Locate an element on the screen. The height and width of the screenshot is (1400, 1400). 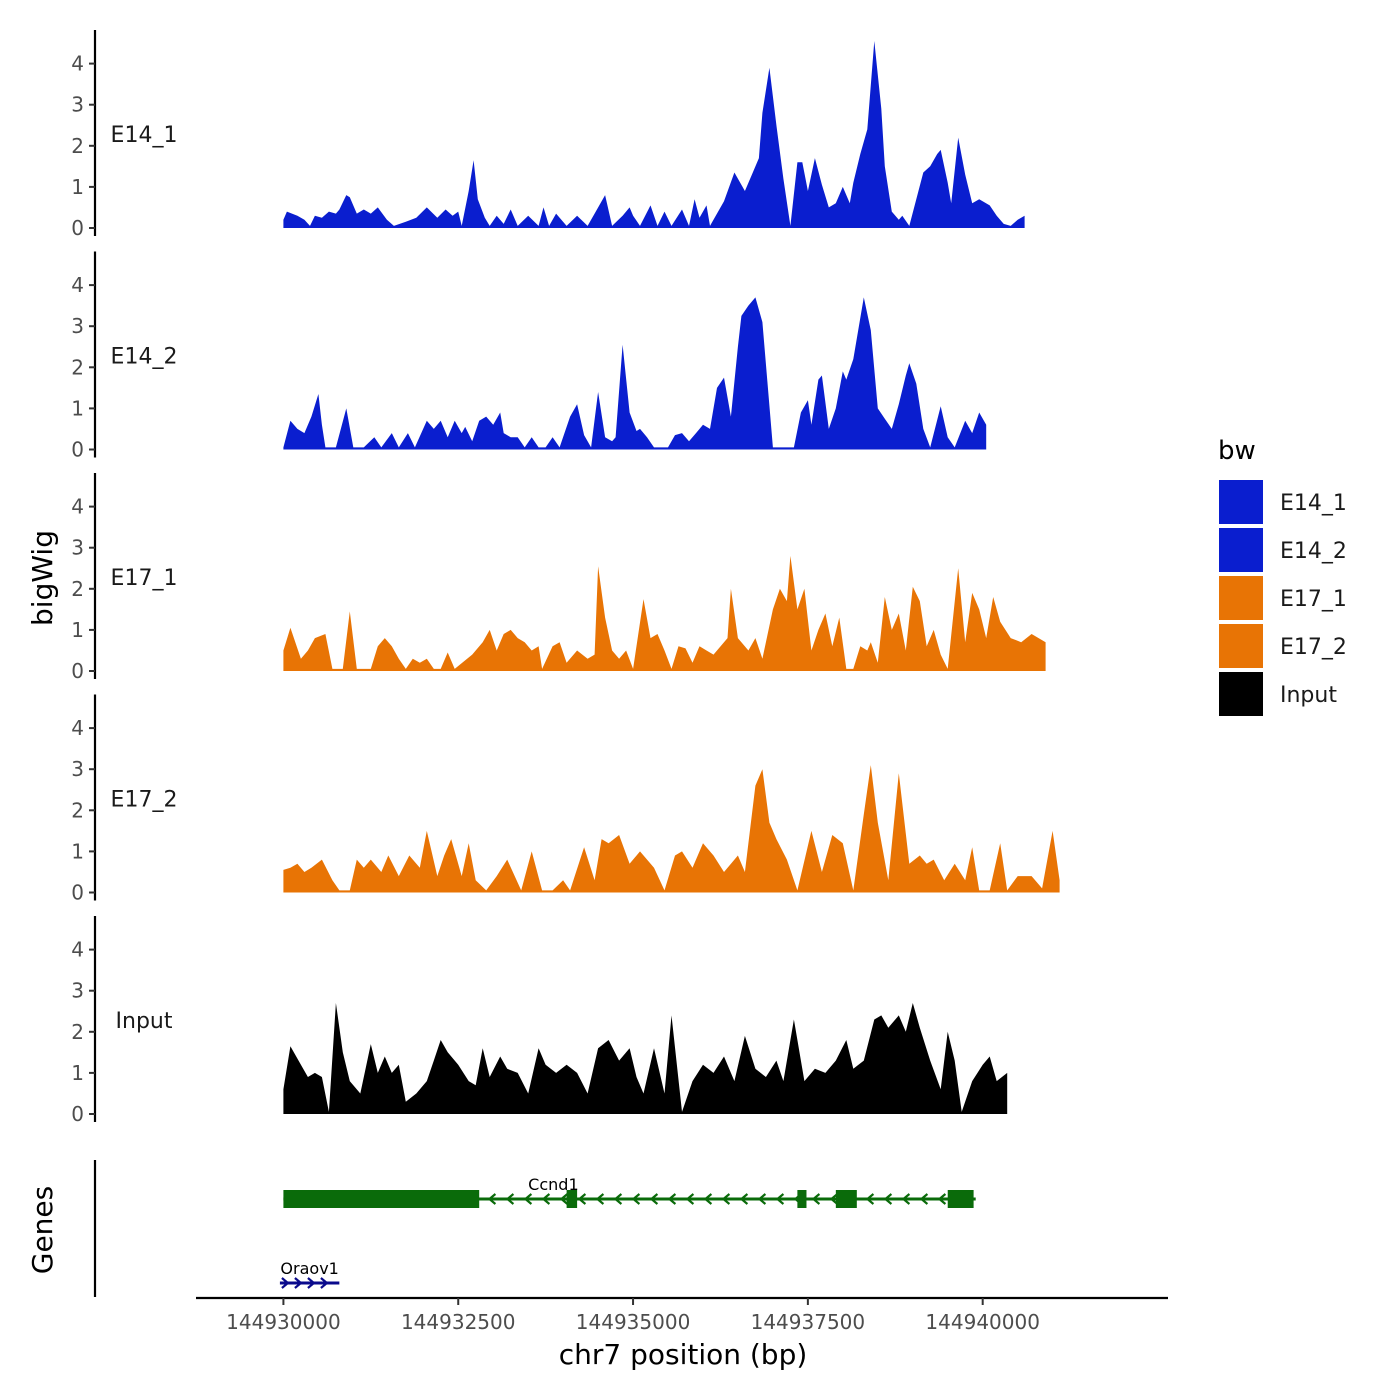
x-tick-label: 144935000 is located at coordinates (633, 1322).